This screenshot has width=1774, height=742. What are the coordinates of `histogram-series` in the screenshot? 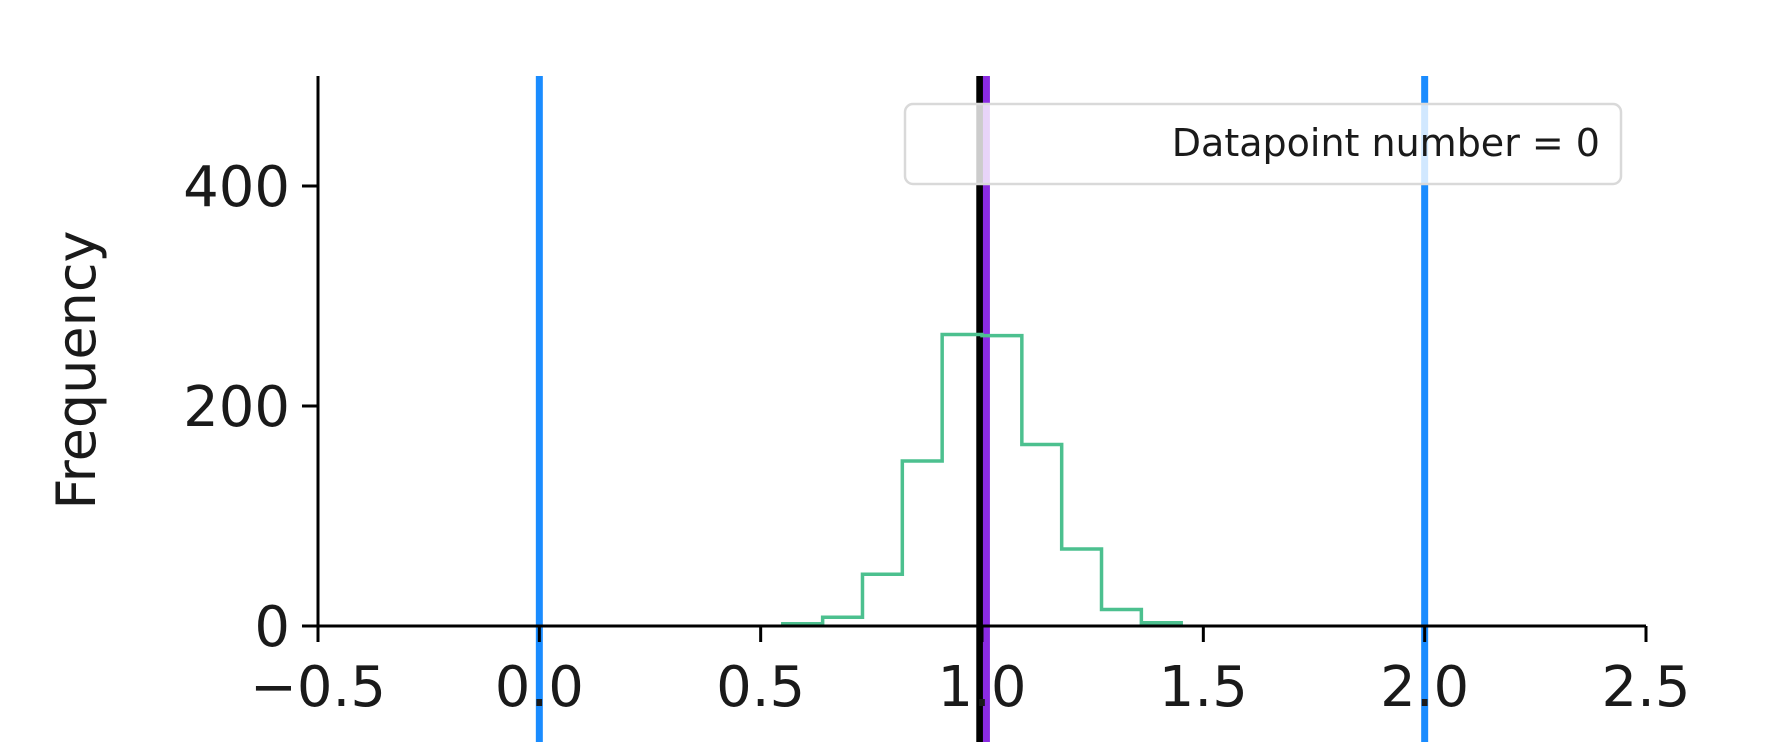 It's located at (982, 479).